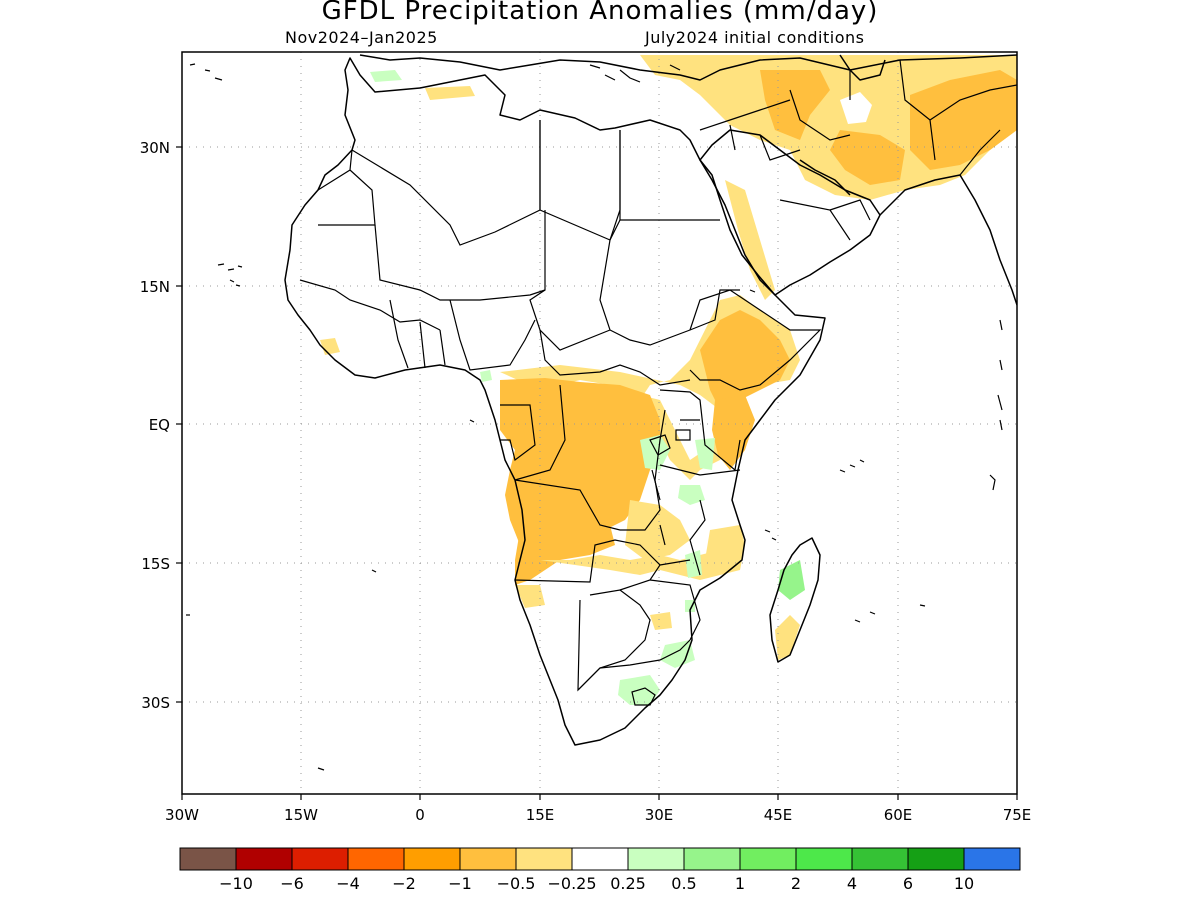 Image resolution: width=1200 pixels, height=900 pixels. What do you see at coordinates (159, 425) in the screenshot?
I see `y-tick-label: EQ` at bounding box center [159, 425].